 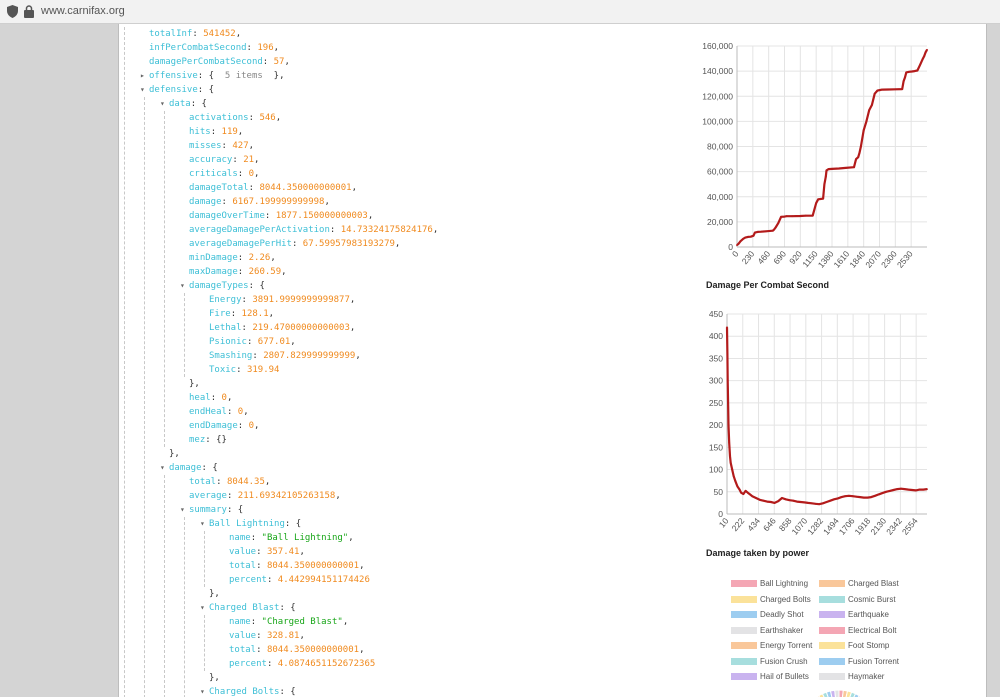 What do you see at coordinates (278, 202) in the screenshot?
I see `tree-value: 6167.199999999998` at bounding box center [278, 202].